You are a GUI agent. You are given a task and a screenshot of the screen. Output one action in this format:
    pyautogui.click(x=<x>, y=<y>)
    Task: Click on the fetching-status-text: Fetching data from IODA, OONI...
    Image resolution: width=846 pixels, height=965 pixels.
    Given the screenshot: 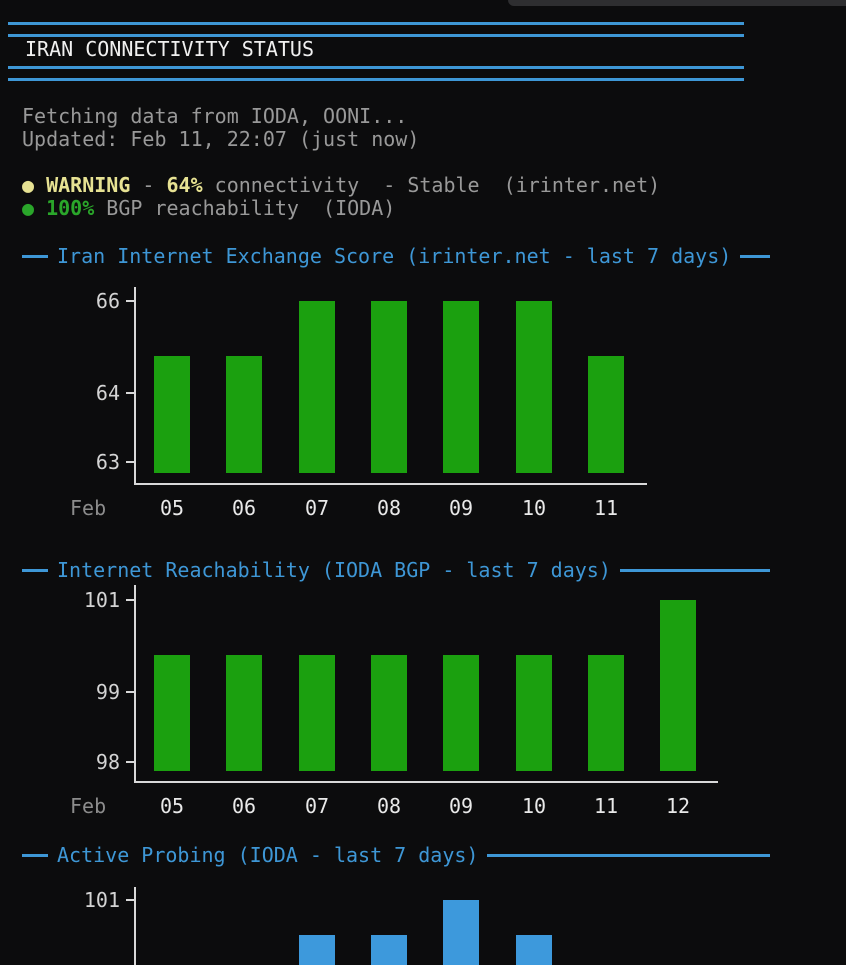 What is the action you would take?
    pyautogui.click(x=215, y=116)
    